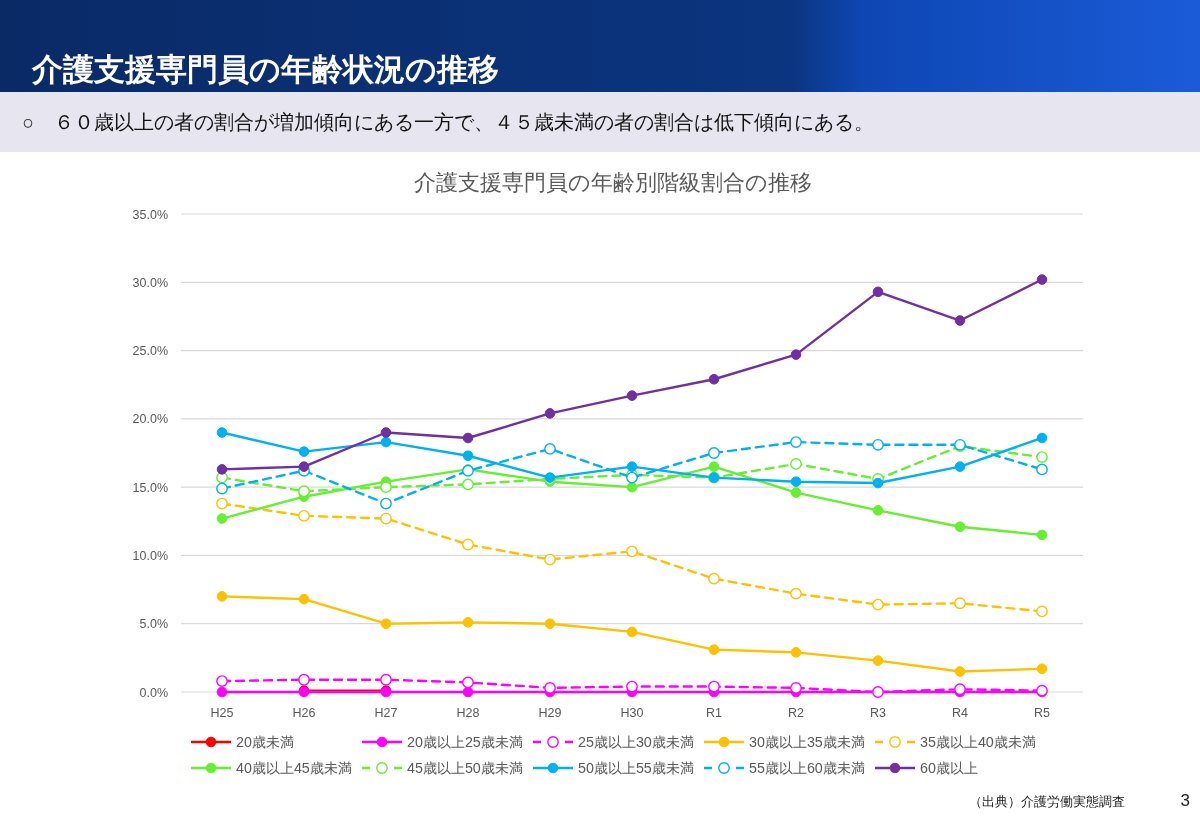 The width and height of the screenshot is (1200, 819). What do you see at coordinates (949, 768) in the screenshot?
I see `legend-label: 60歳以上` at bounding box center [949, 768].